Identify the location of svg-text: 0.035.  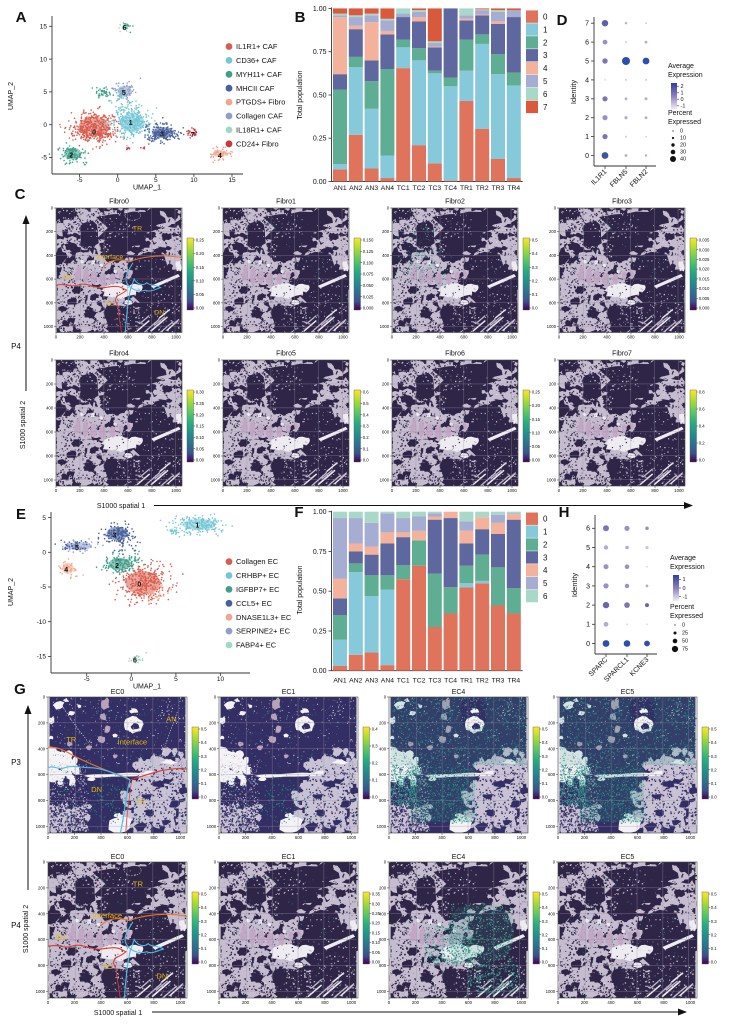
(704, 240).